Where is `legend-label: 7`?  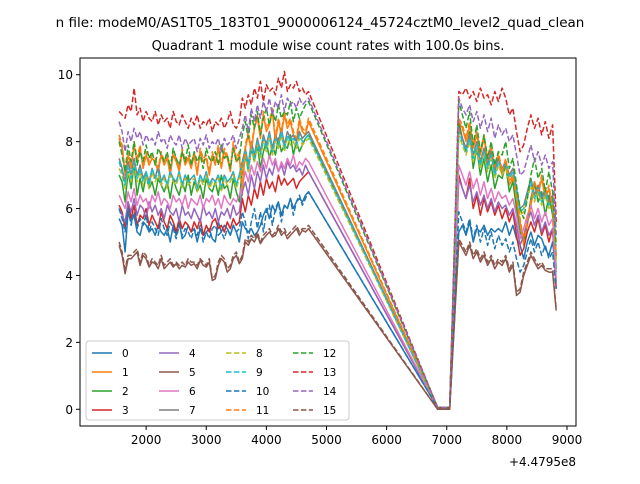 legend-label: 7 is located at coordinates (192, 411).